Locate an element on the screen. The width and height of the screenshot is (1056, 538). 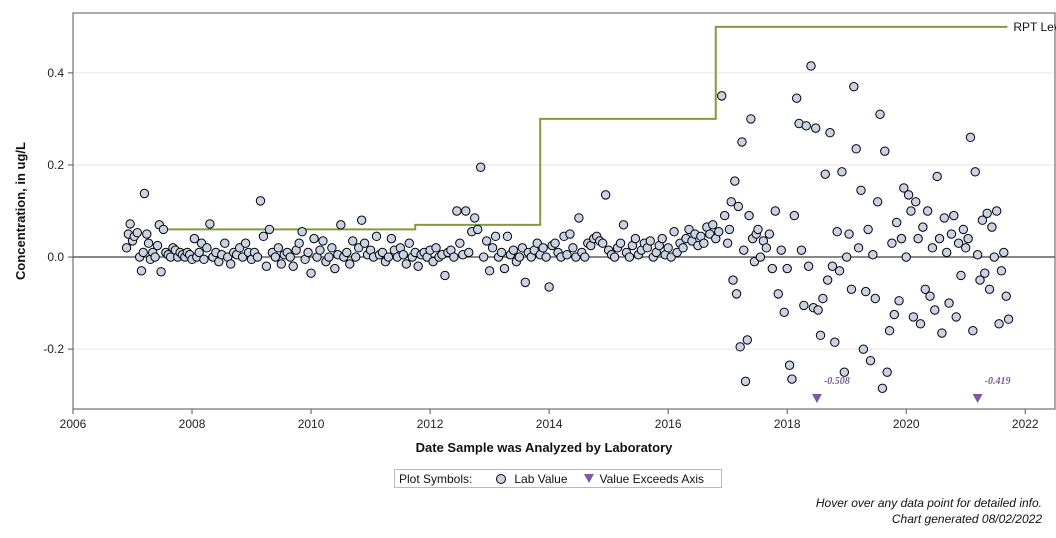
generated-date: Chart generated 08/02/2022 is located at coordinates (966, 519).